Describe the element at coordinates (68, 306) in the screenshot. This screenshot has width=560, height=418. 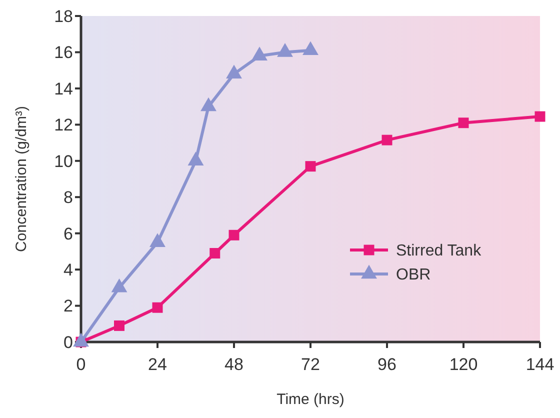
I see `y-tick-label: 2` at that location.